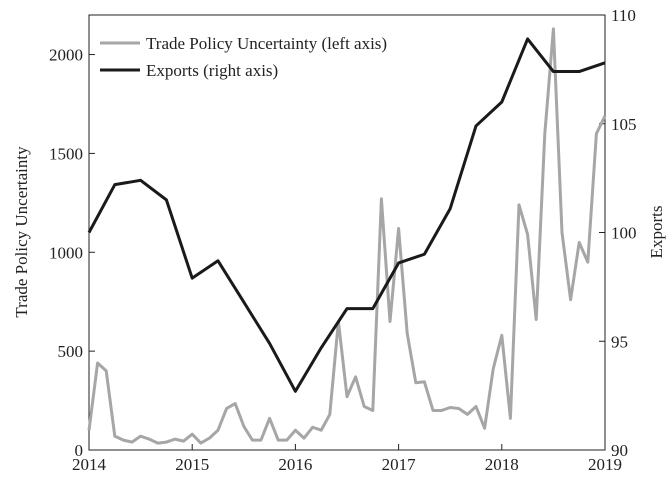 Image resolution: width=671 pixels, height=480 pixels. I want to click on y2-tick-label: 105, so click(624, 124).